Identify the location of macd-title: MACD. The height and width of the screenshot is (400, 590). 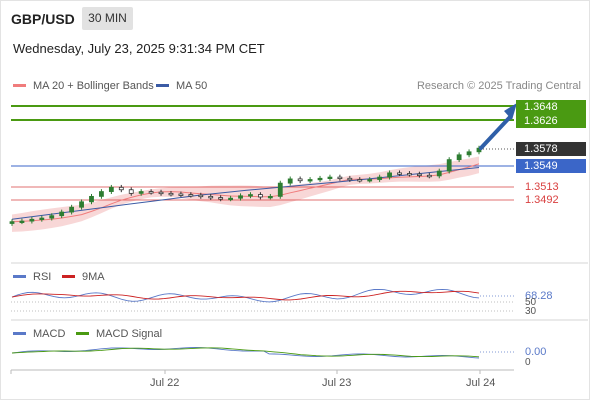
(49, 334).